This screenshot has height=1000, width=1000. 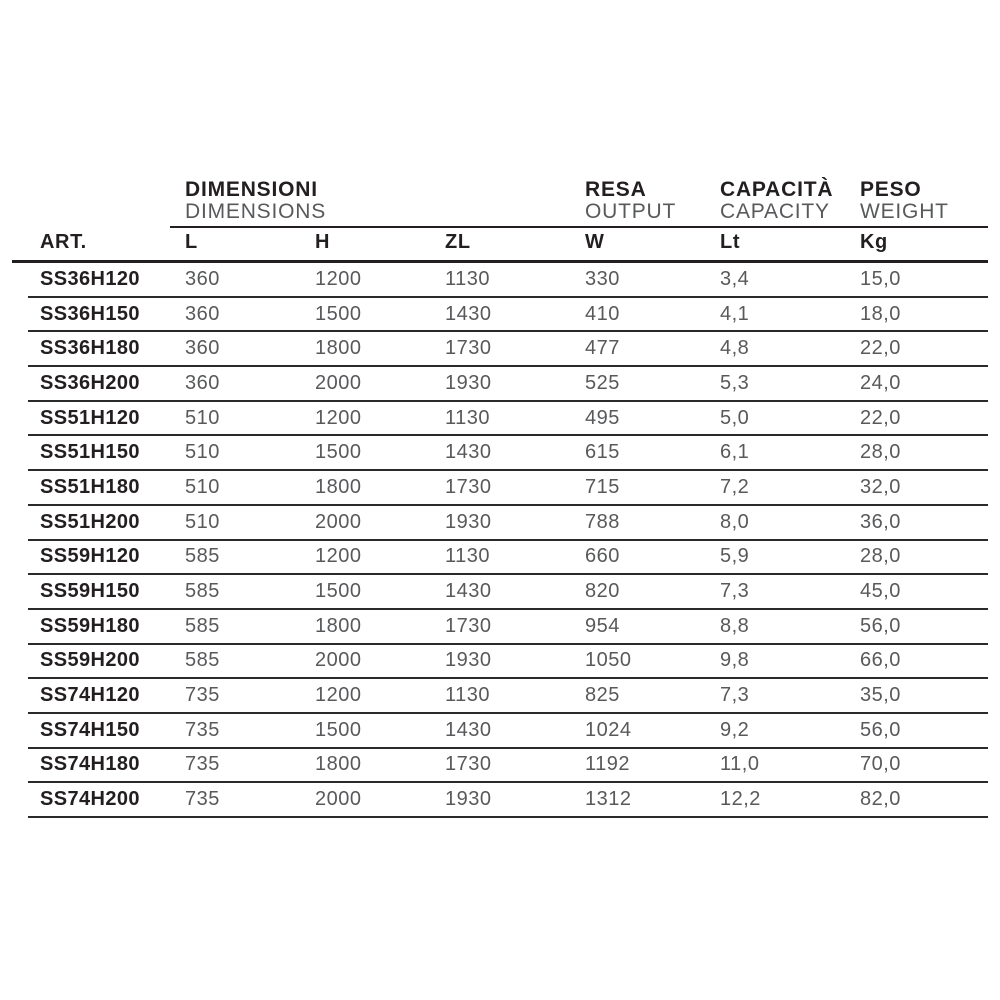 I want to click on table-row: SS59H200 585 2000 1930 1050 9,8 66,0, so click(x=508, y=662).